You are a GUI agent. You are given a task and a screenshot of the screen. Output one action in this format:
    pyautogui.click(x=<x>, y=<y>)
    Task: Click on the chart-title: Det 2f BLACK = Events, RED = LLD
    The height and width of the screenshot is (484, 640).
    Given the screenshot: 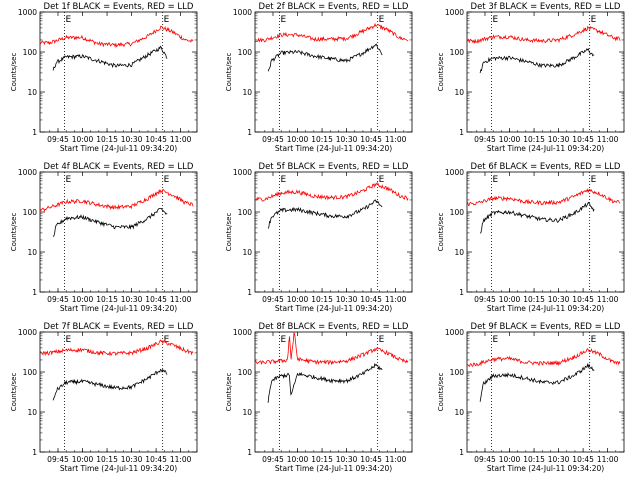 What is the action you would take?
    pyautogui.click(x=334, y=7)
    